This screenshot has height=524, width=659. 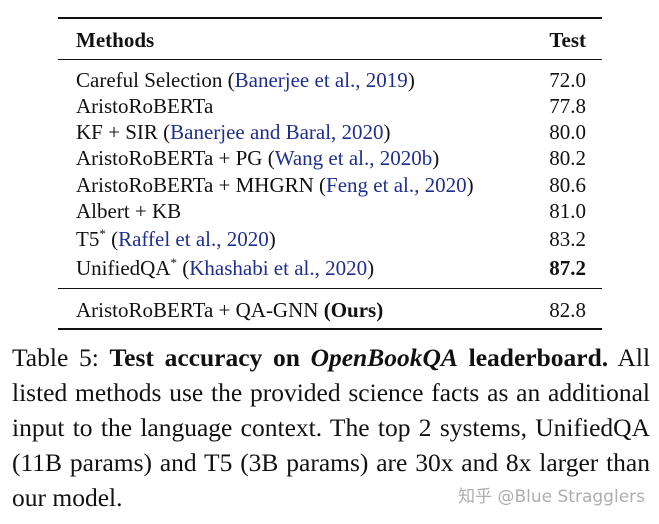 What do you see at coordinates (278, 268) in the screenshot?
I see `citation: Khashabi et al., 2020` at bounding box center [278, 268].